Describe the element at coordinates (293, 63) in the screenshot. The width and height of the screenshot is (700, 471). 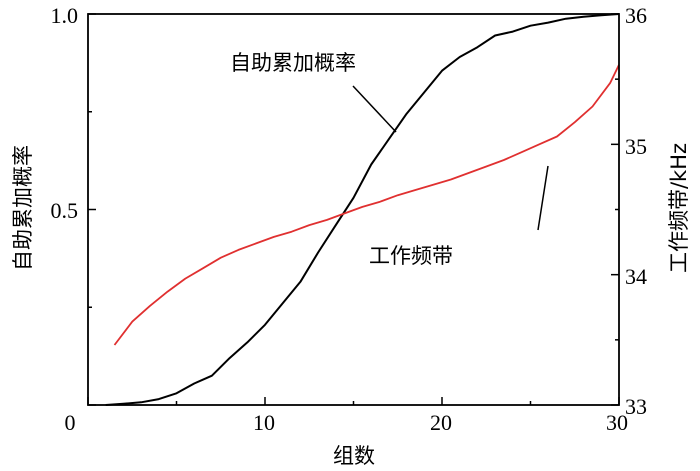
I see `annotation-label-probability: 自助累加概率` at that location.